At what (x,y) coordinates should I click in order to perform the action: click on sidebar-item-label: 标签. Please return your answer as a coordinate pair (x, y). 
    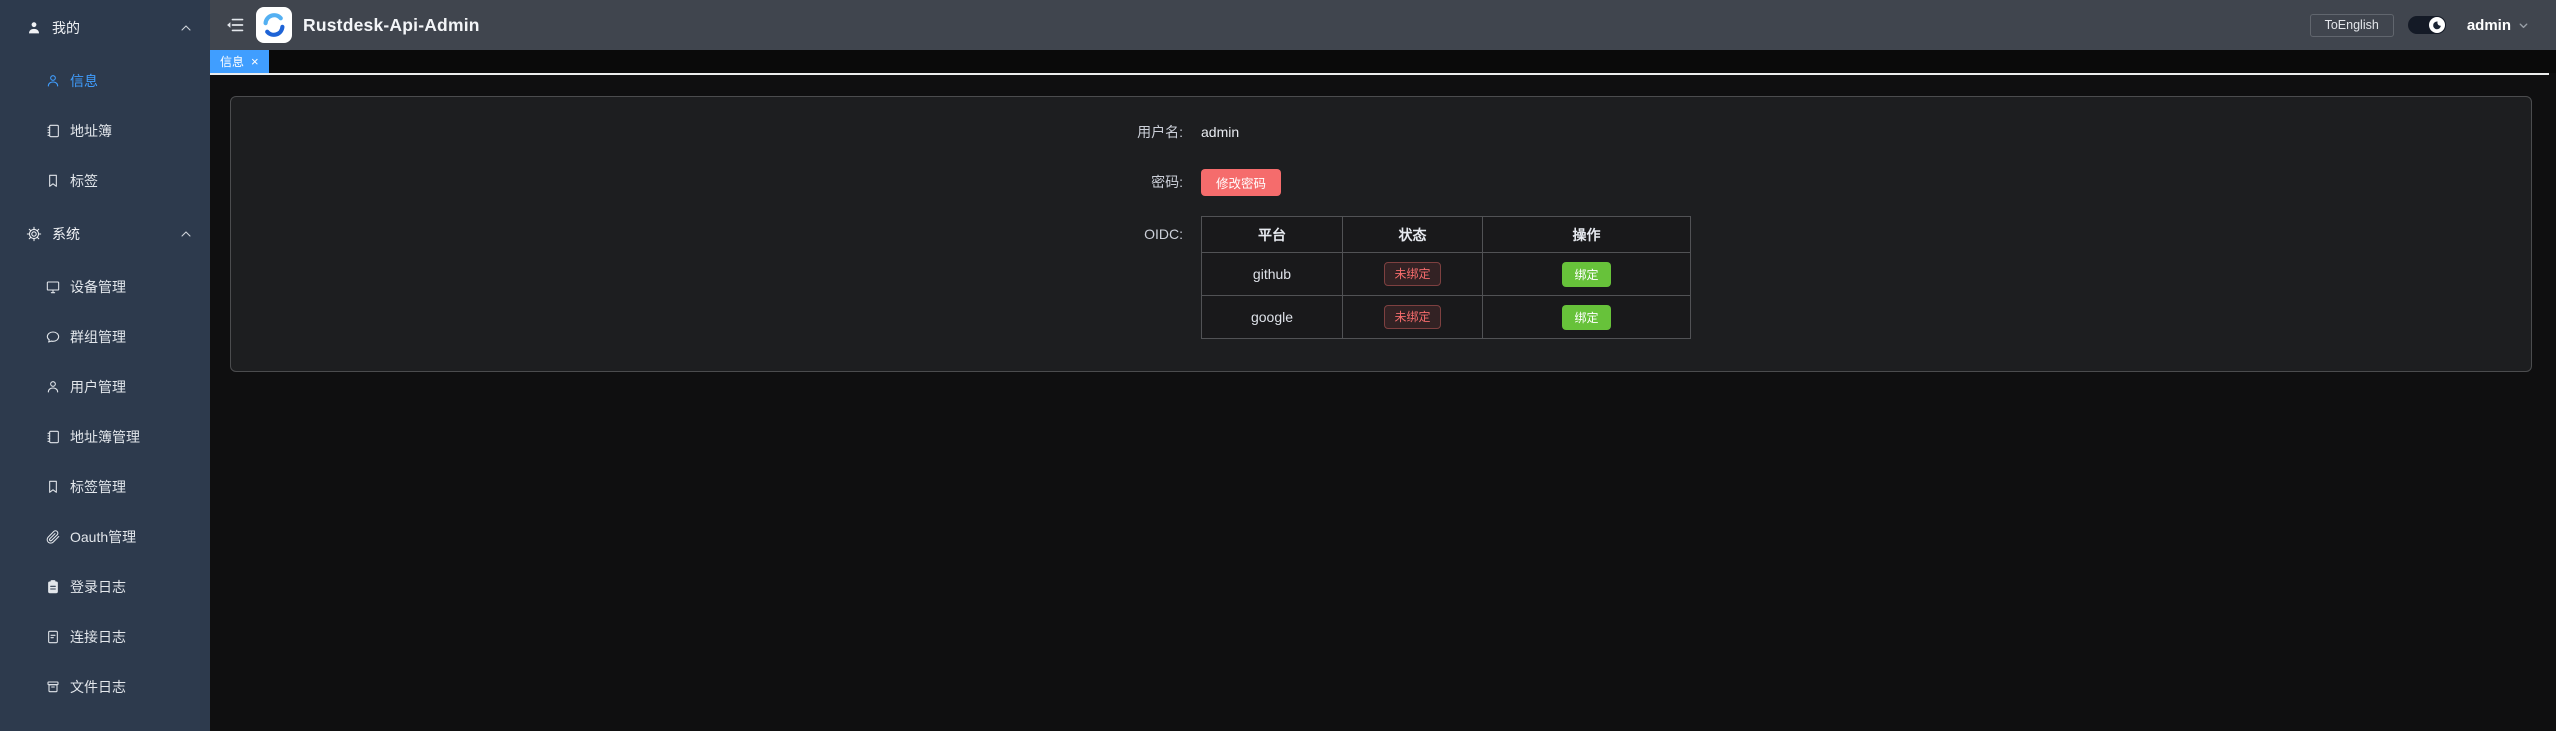
    Looking at the image, I should click on (84, 181).